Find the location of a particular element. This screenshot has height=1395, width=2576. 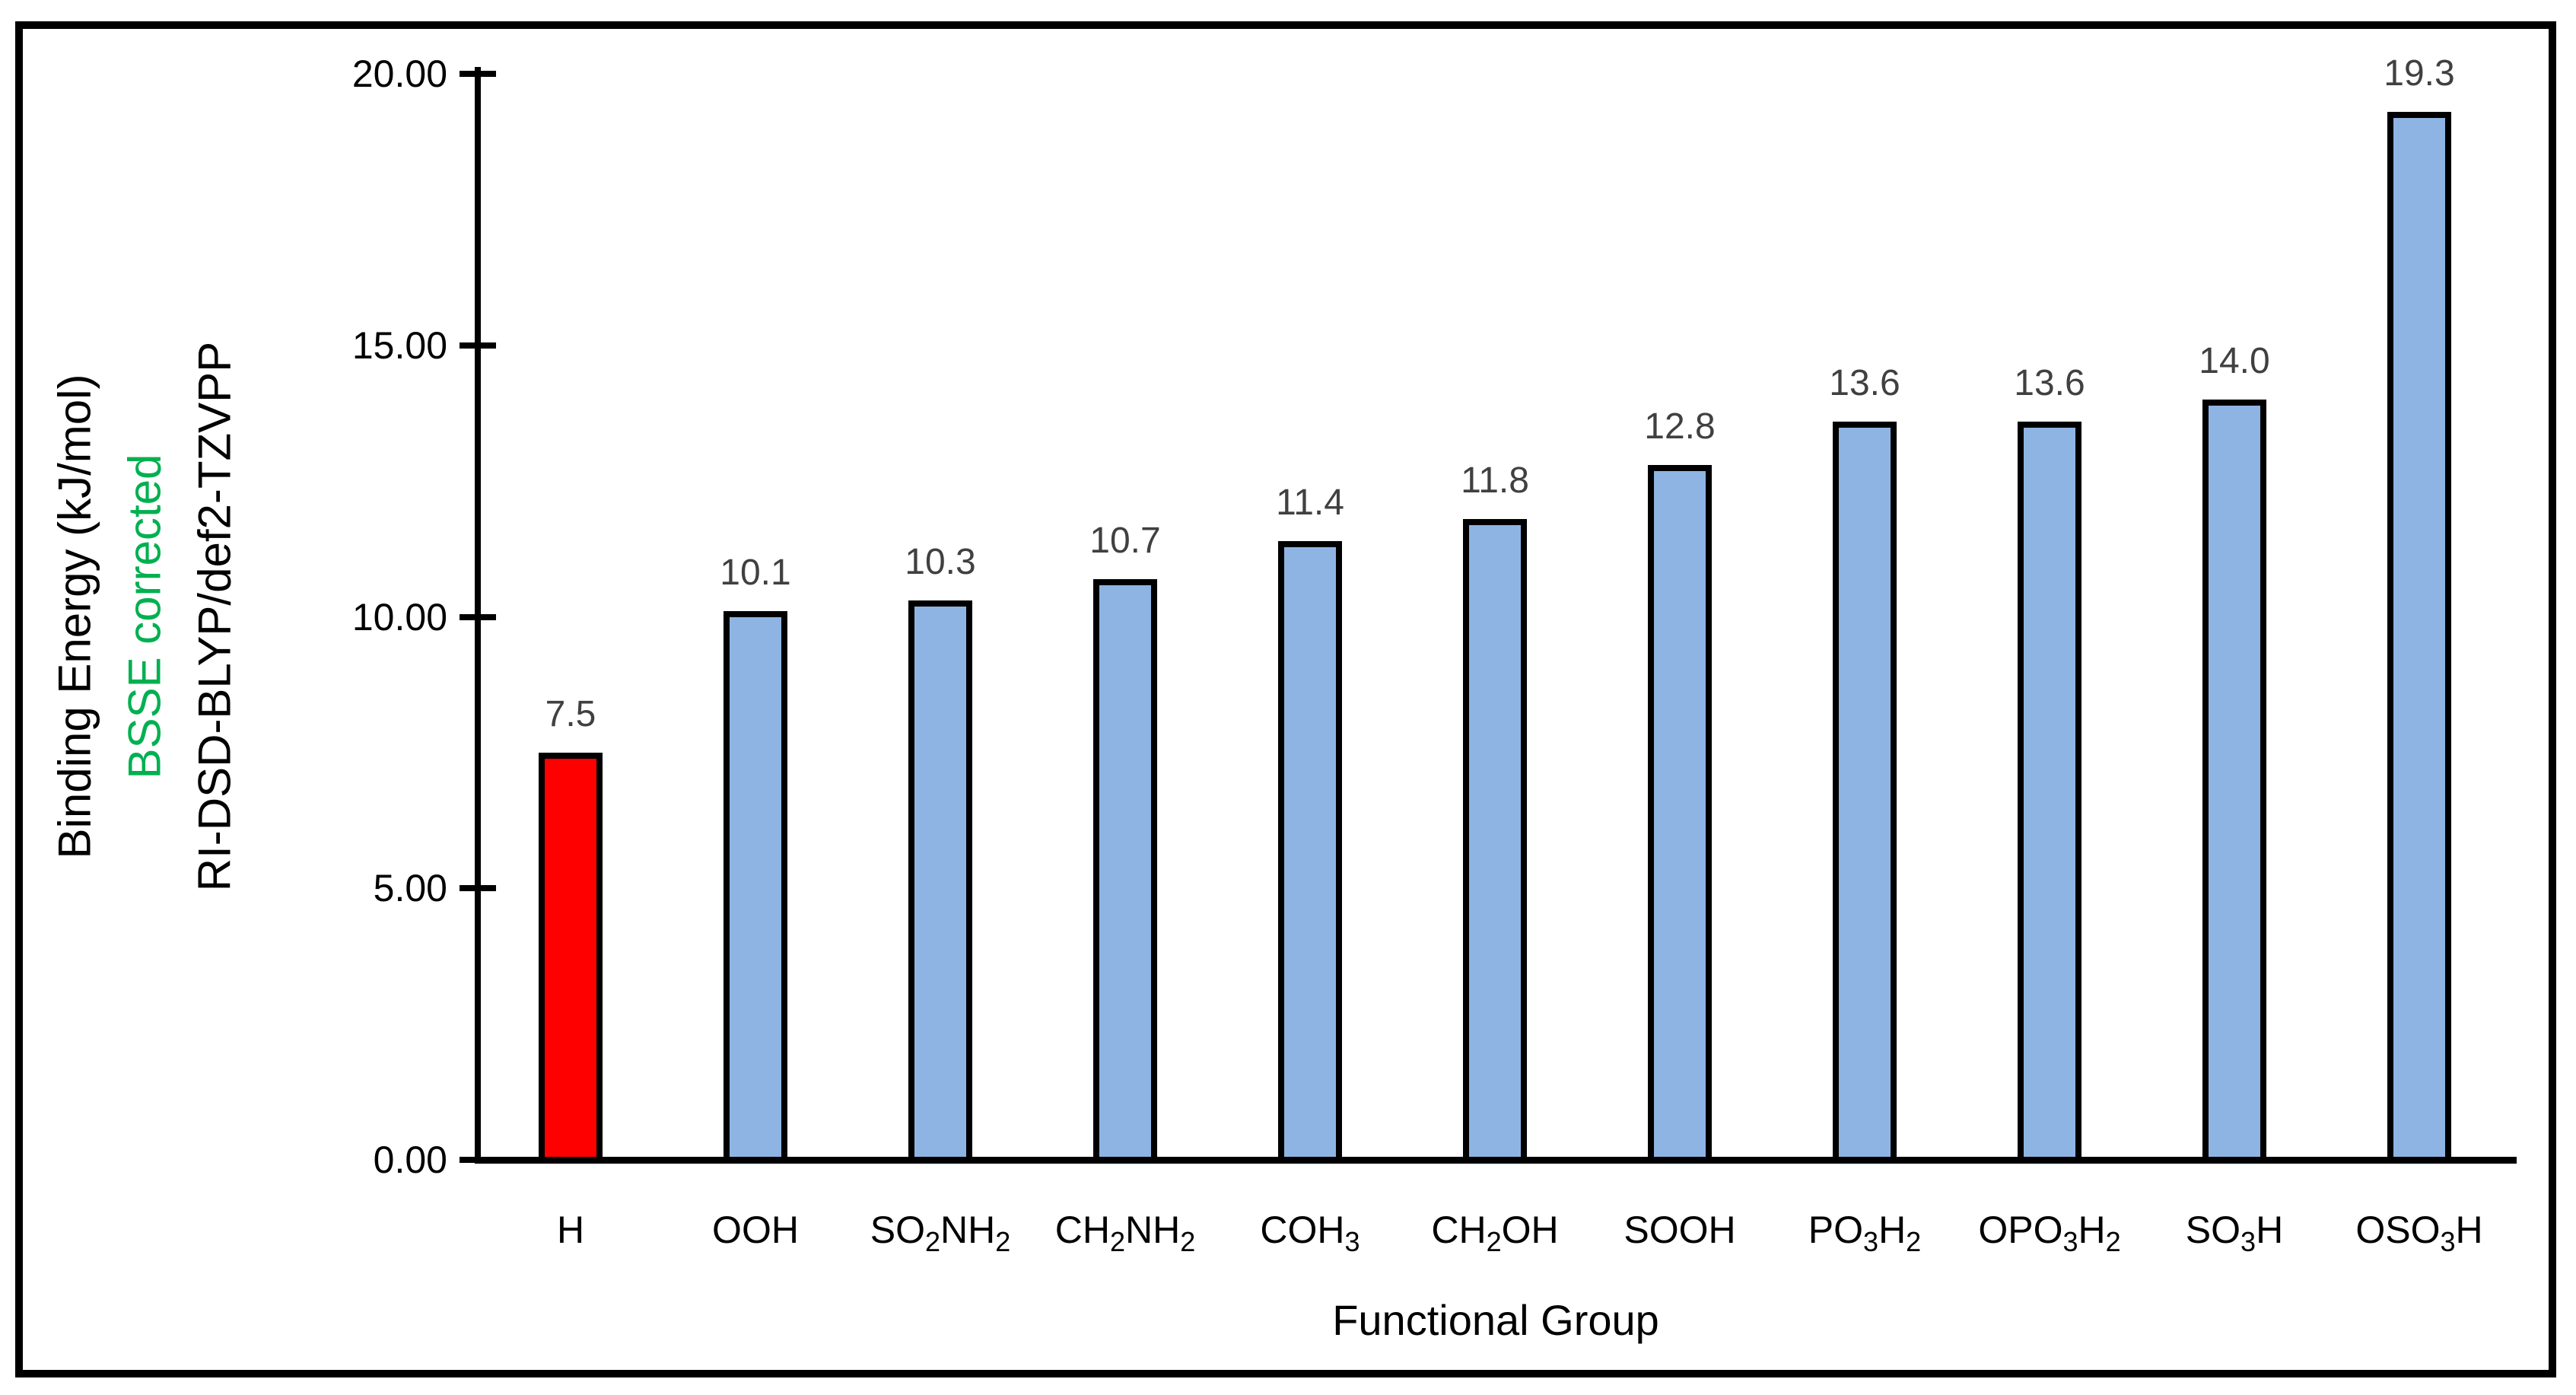

bar-value-label: 11.4 is located at coordinates (1310, 503).